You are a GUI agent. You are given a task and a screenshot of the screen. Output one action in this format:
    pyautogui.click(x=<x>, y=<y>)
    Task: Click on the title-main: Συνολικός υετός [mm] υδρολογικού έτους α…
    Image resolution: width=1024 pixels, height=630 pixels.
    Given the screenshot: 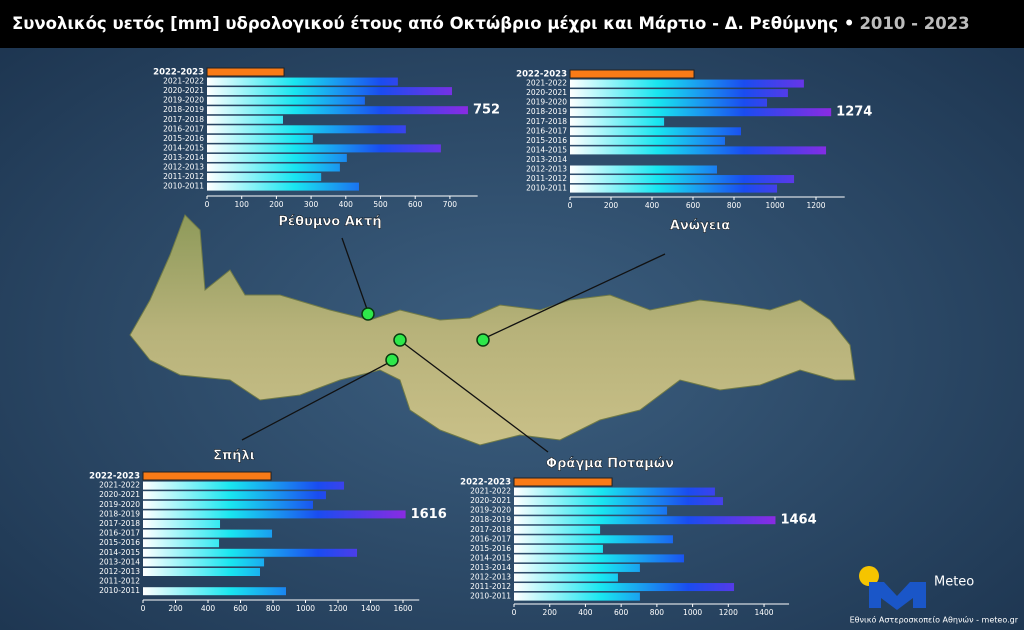 What is the action you would take?
    pyautogui.click(x=433, y=23)
    